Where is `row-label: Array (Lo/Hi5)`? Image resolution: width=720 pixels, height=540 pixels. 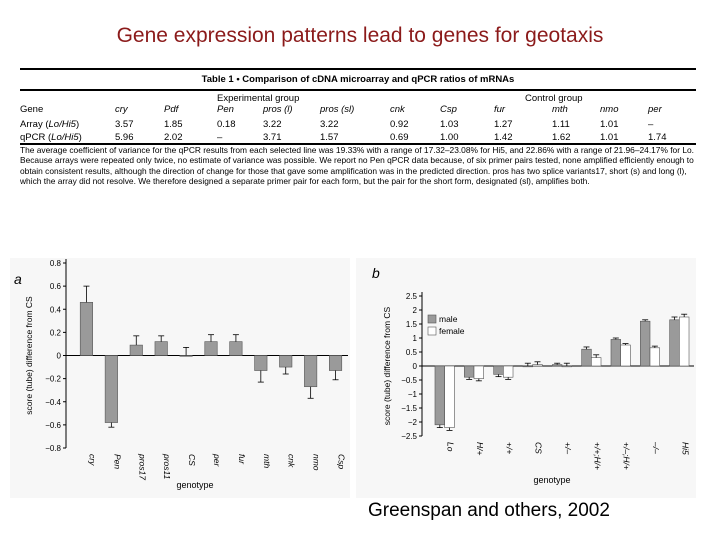 row-label: Array (Lo/Hi5) is located at coordinates (50, 124).